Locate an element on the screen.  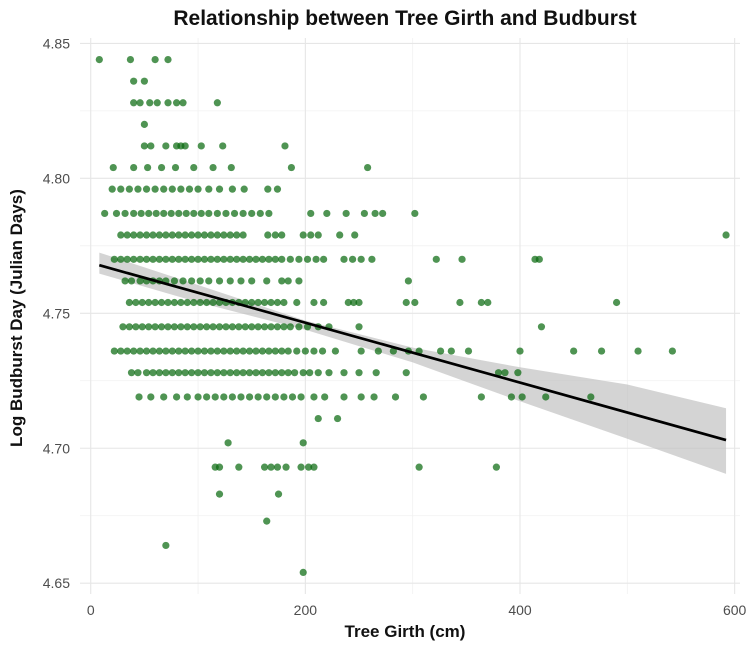
y-tick-label: 4.80 is located at coordinates (56, 178).